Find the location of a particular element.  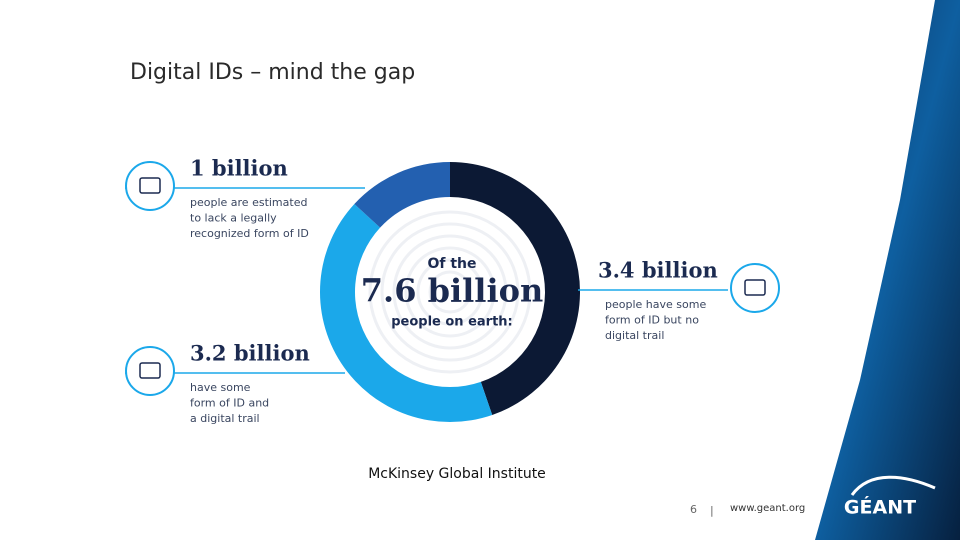

description: have some is located at coordinates (220, 387).